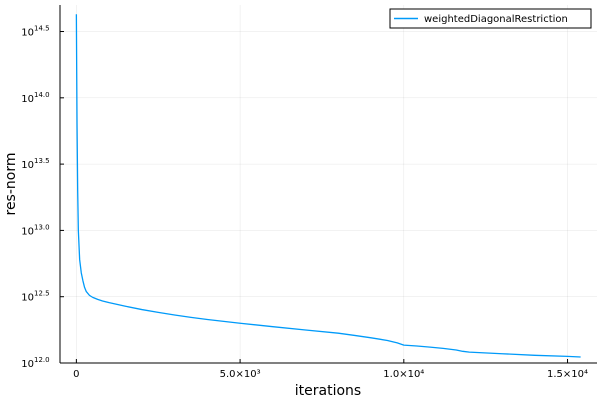  I want to click on legend-label: weightedDiagonalRestriction, so click(496, 19).